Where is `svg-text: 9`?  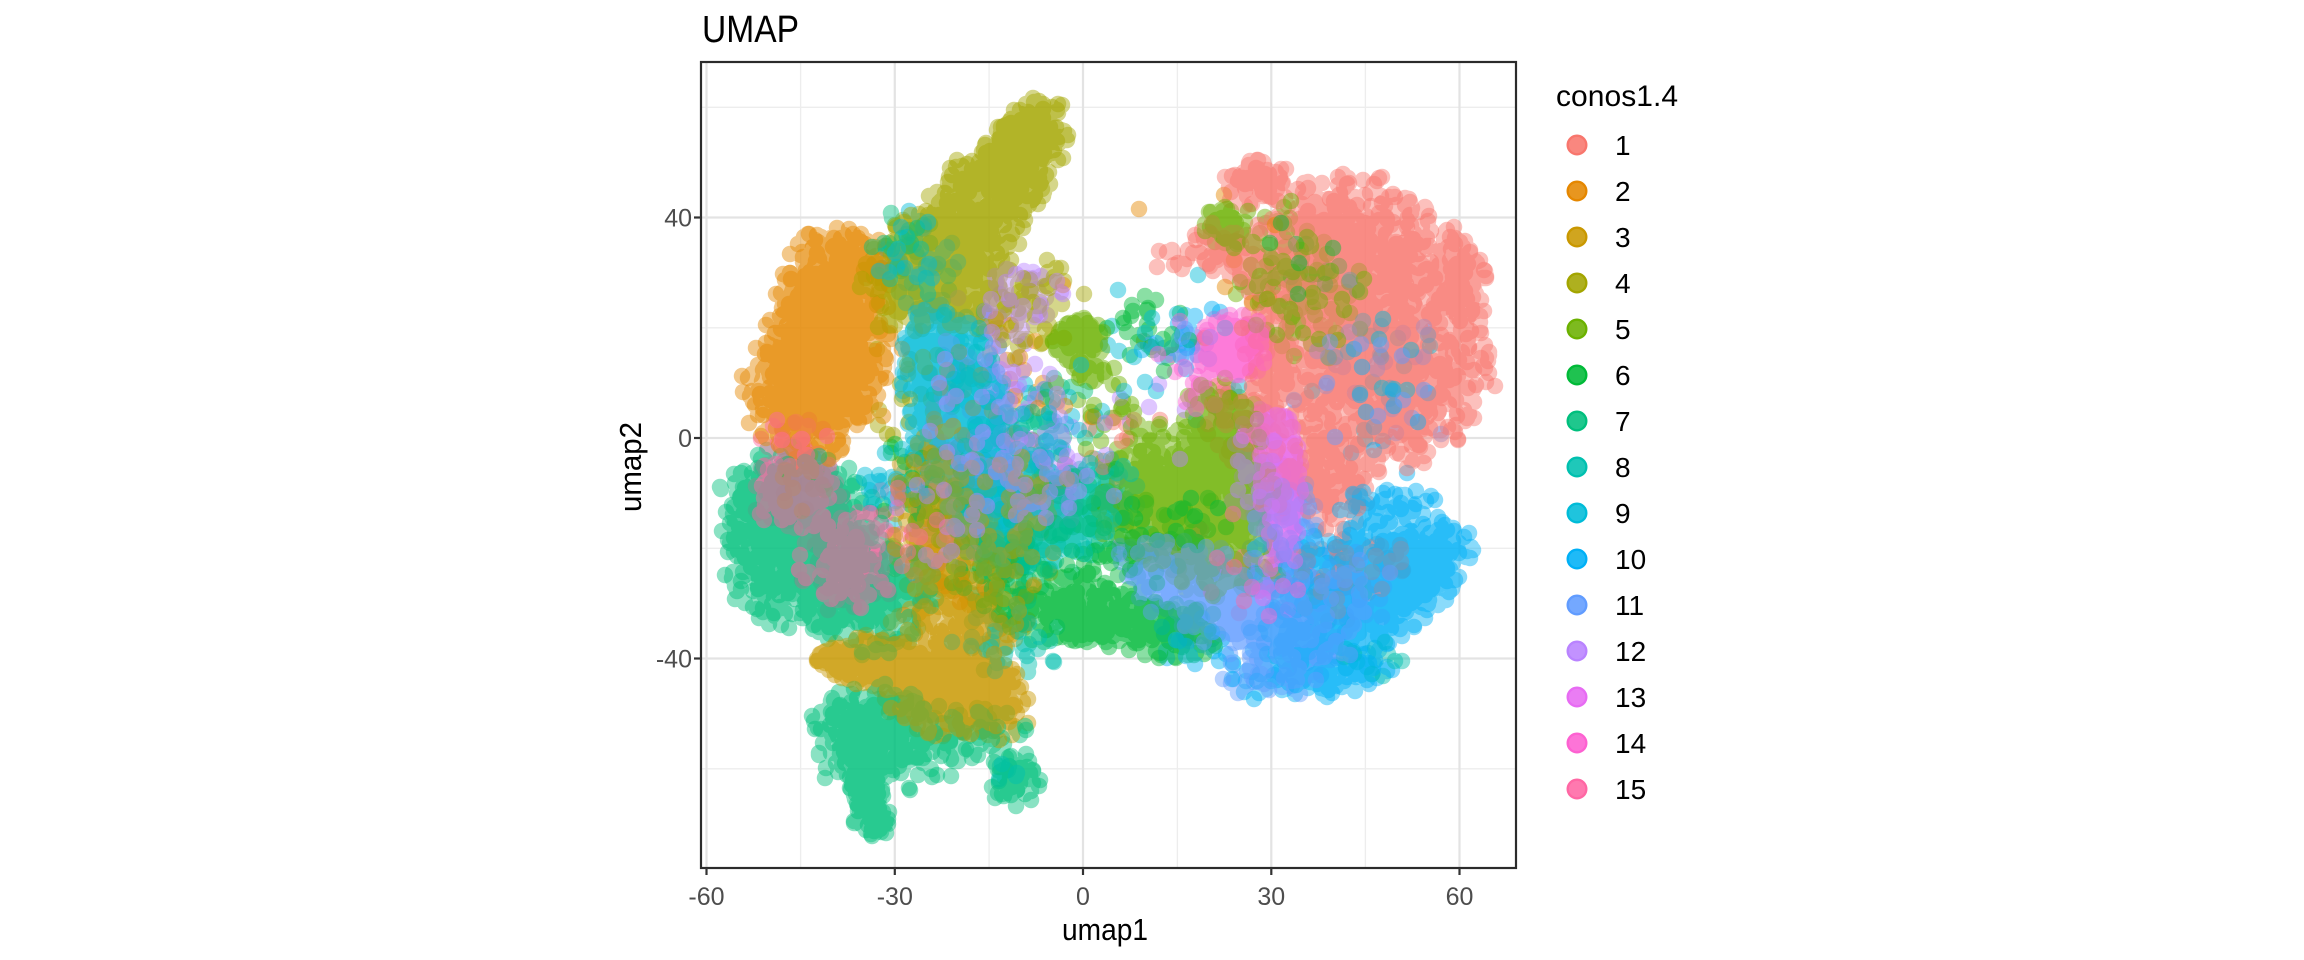
svg-text: 9 is located at coordinates (1623, 513).